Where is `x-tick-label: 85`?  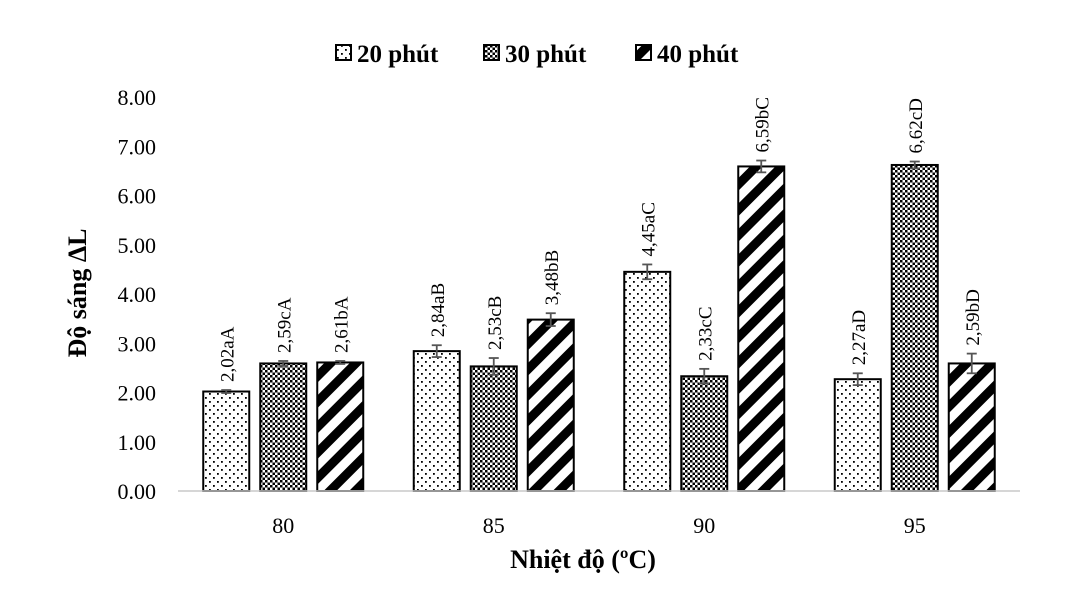 x-tick-label: 85 is located at coordinates (494, 525).